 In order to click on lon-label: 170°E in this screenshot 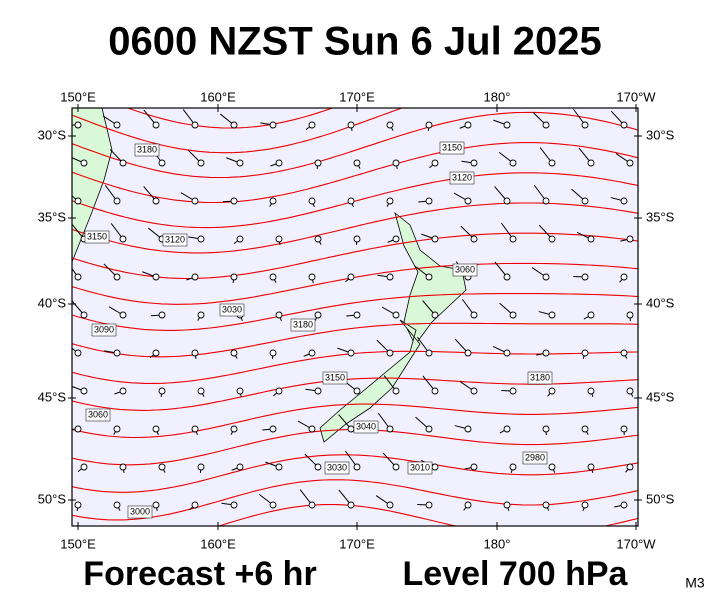, I will do `click(357, 96)`.